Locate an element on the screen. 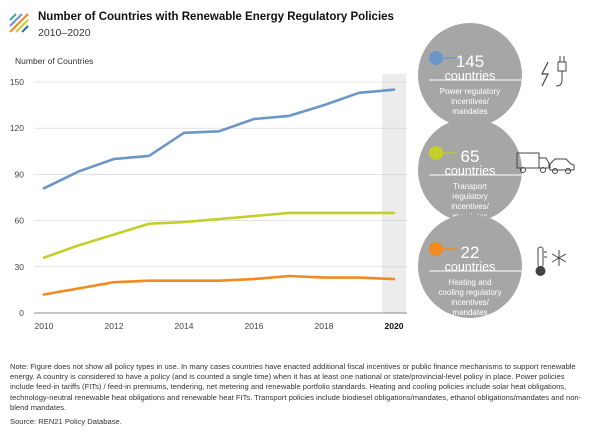  x-tick-label: 2018 is located at coordinates (324, 326).